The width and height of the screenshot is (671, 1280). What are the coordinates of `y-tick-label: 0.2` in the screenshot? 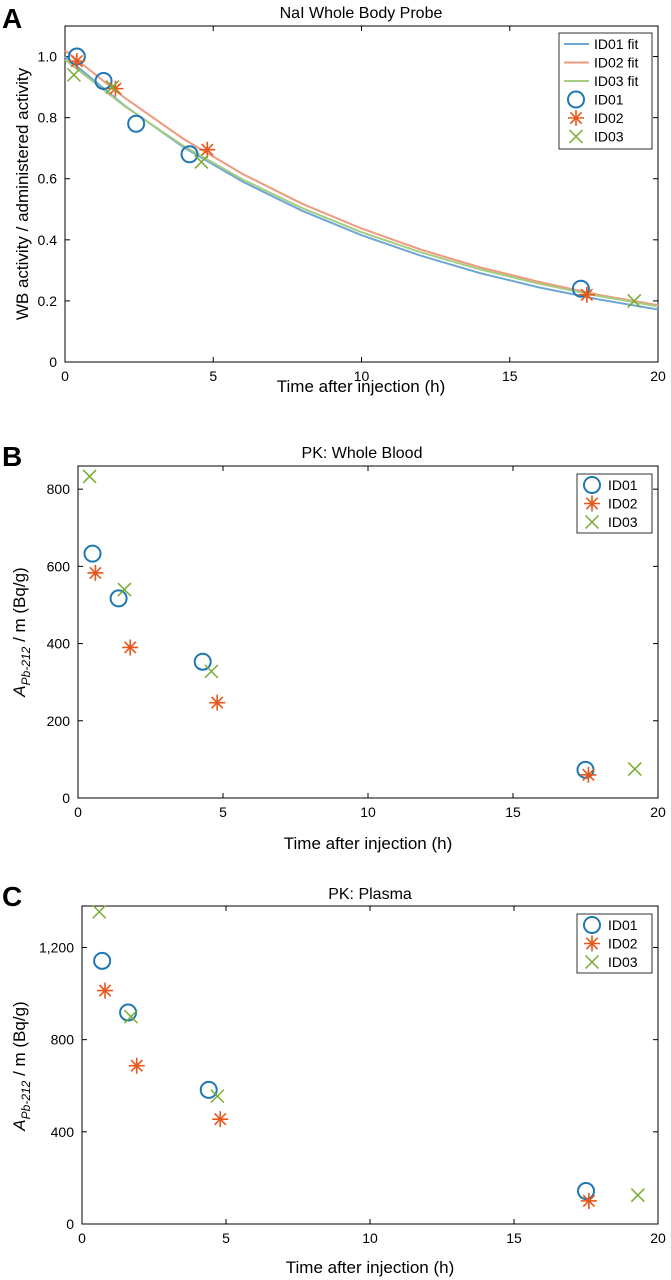 It's located at (48, 301).